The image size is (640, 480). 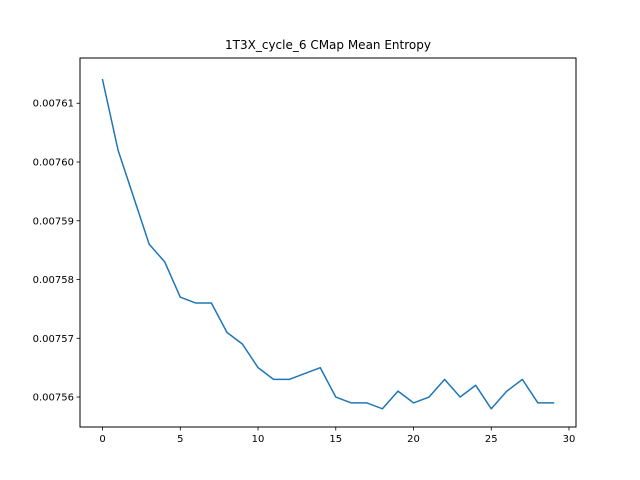 What do you see at coordinates (413, 439) in the screenshot?
I see `x-tick-label: 20` at bounding box center [413, 439].